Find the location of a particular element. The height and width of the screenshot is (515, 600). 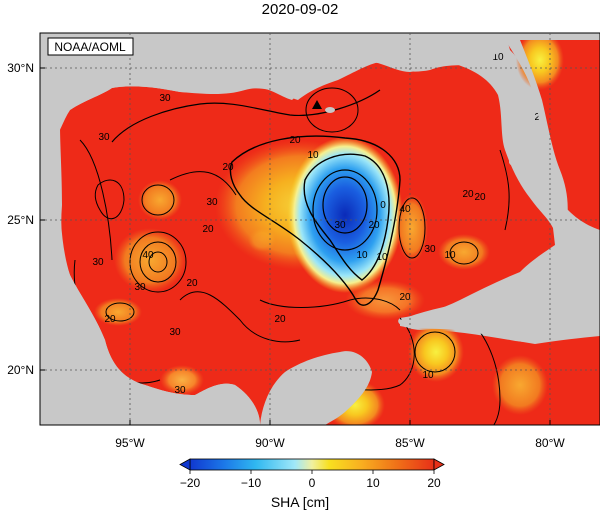

colorbar-label: SHA [cm] is located at coordinates (300, 502).